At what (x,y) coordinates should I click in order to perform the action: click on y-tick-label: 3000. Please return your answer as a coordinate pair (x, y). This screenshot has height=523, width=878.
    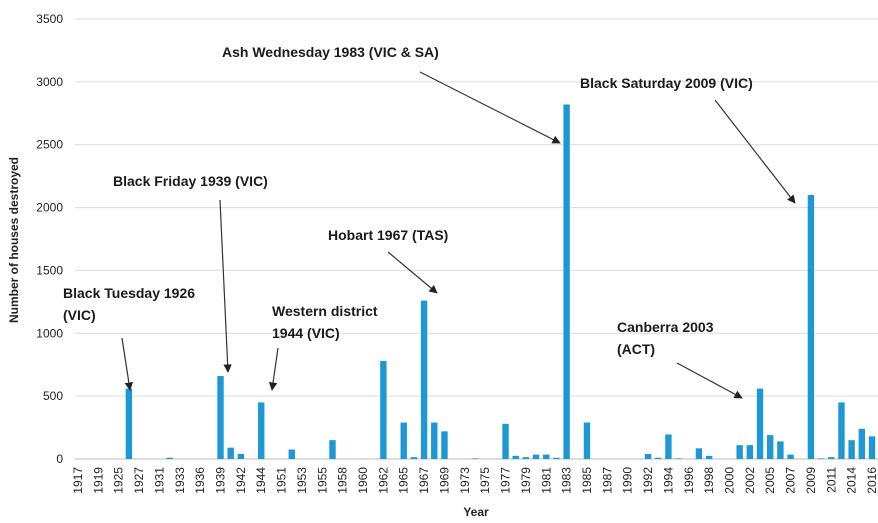
    Looking at the image, I should click on (49, 82).